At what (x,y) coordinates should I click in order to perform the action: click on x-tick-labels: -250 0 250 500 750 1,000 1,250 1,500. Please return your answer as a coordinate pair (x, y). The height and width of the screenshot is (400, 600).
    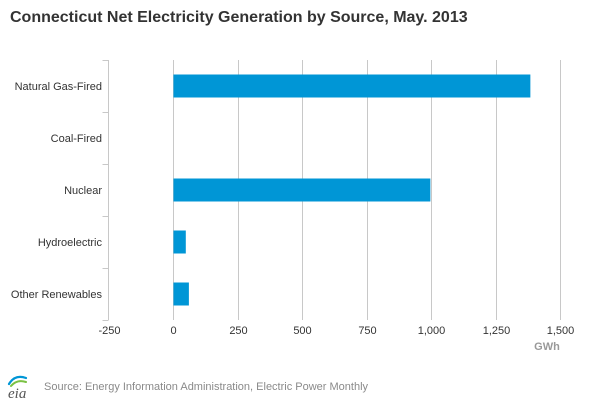
    Looking at the image, I should click on (336, 331).